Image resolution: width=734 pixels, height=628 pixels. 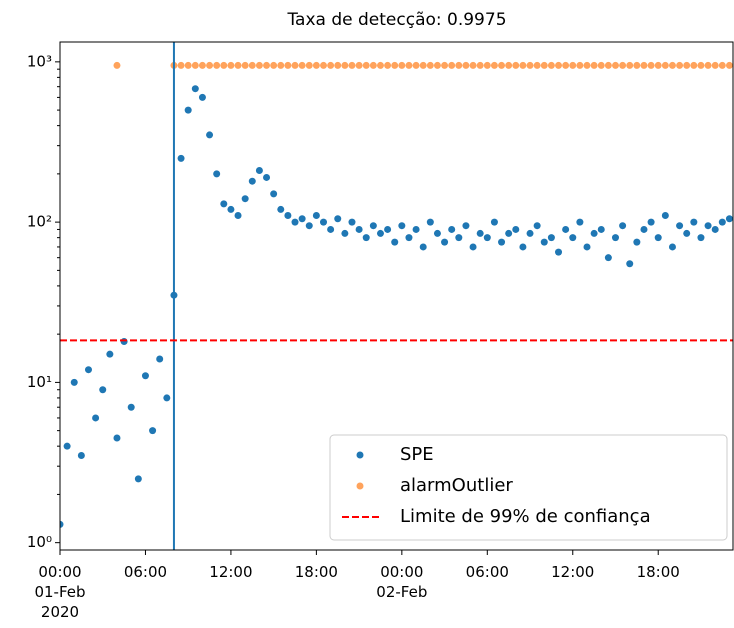 I want to click on chart-title: Taxa de detecção: 0.9975, so click(x=396, y=20).